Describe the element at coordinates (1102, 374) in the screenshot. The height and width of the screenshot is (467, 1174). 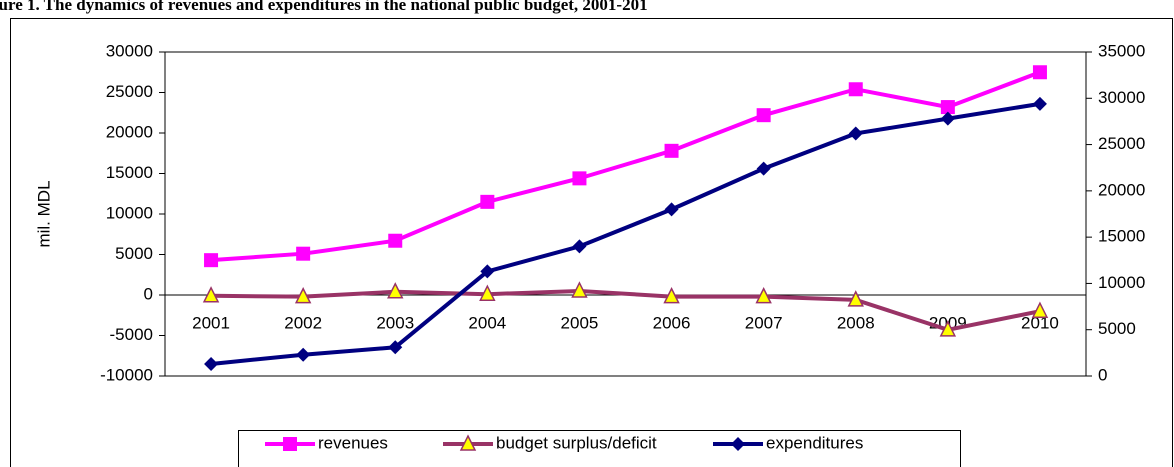
I see `y2-tick-label: 0` at that location.